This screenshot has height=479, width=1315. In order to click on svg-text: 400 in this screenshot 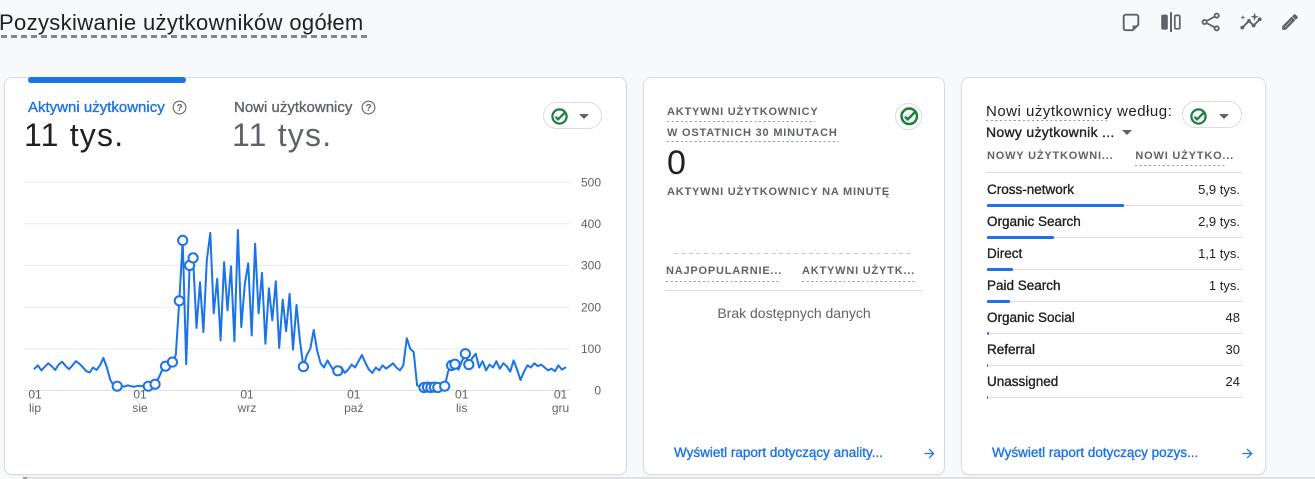, I will do `click(591, 224)`.